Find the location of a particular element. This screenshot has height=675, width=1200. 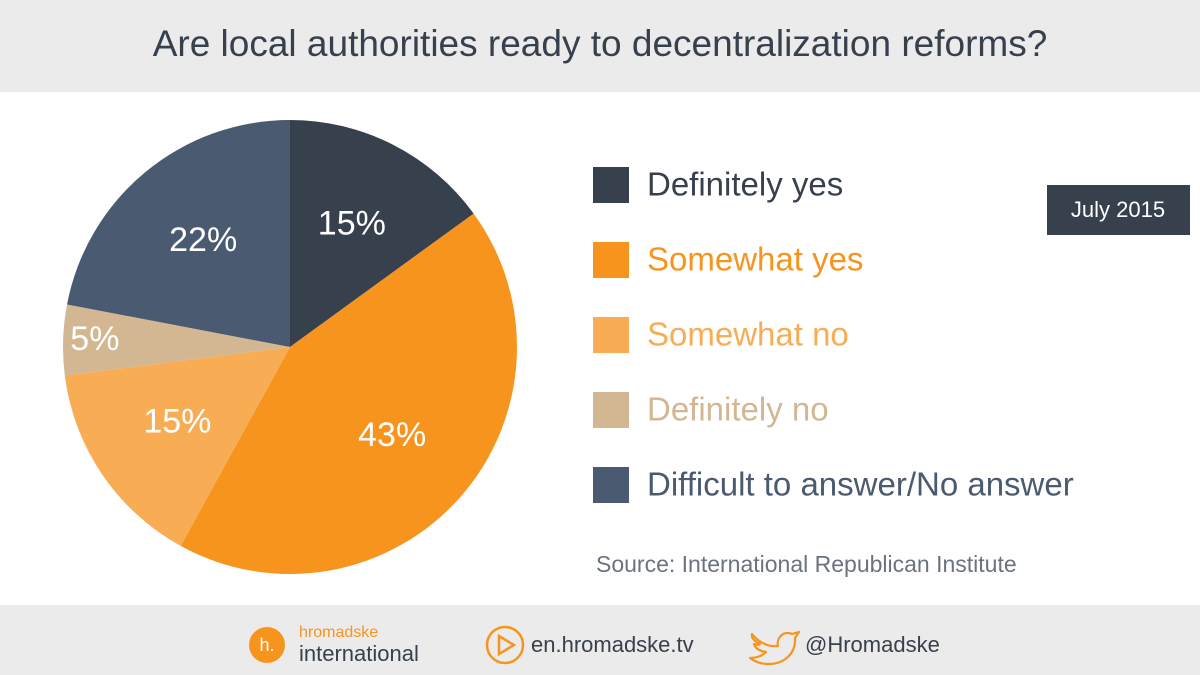

legend-label: Definitely no is located at coordinates (738, 409).